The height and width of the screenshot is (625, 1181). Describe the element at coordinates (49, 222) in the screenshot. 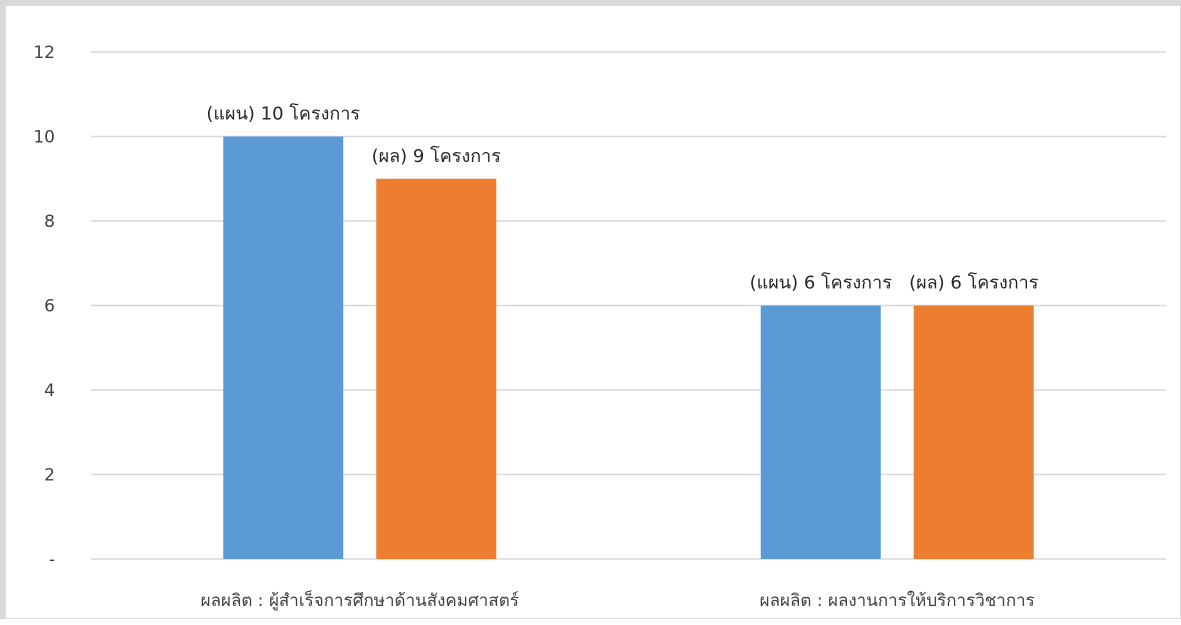

I see `y-tick-label: 8` at that location.